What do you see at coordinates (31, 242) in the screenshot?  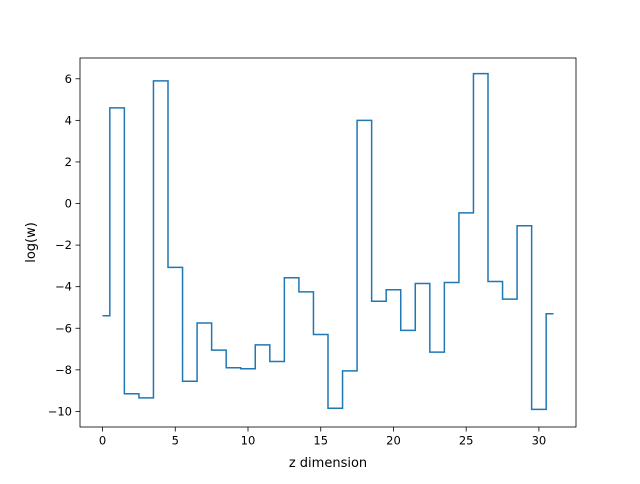 I see `y-axis-label: log(w)` at bounding box center [31, 242].